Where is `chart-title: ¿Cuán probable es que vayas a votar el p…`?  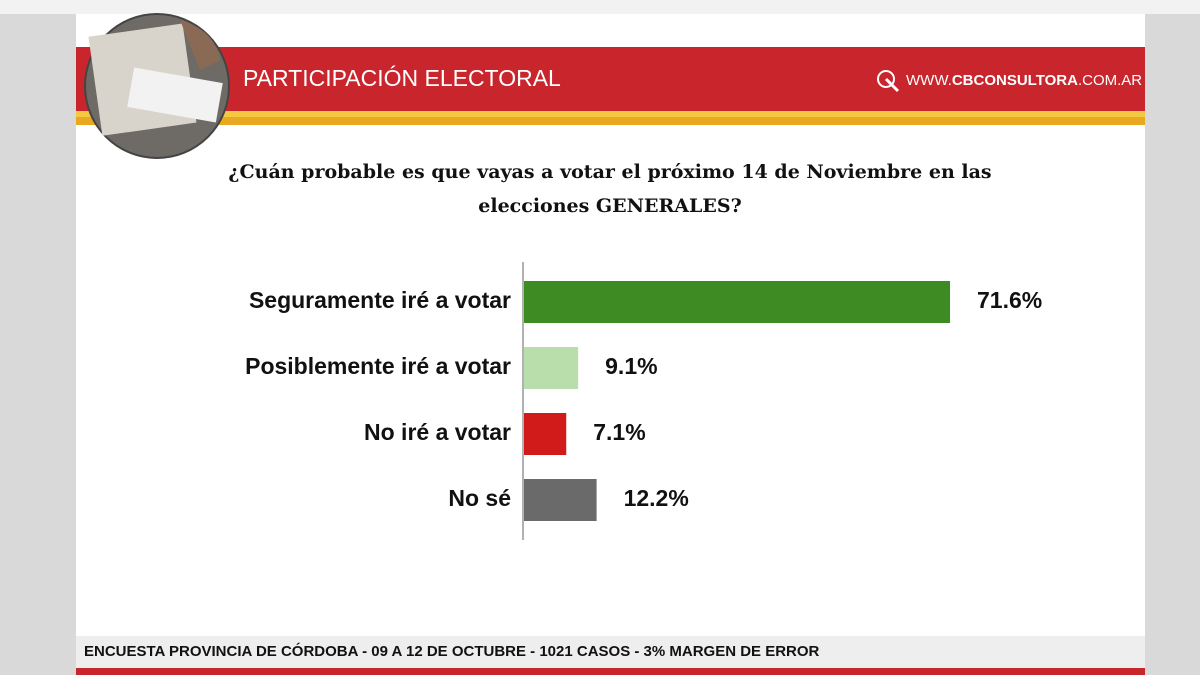
chart-title: ¿Cuán probable es que vayas a votar el p… is located at coordinates (610, 189).